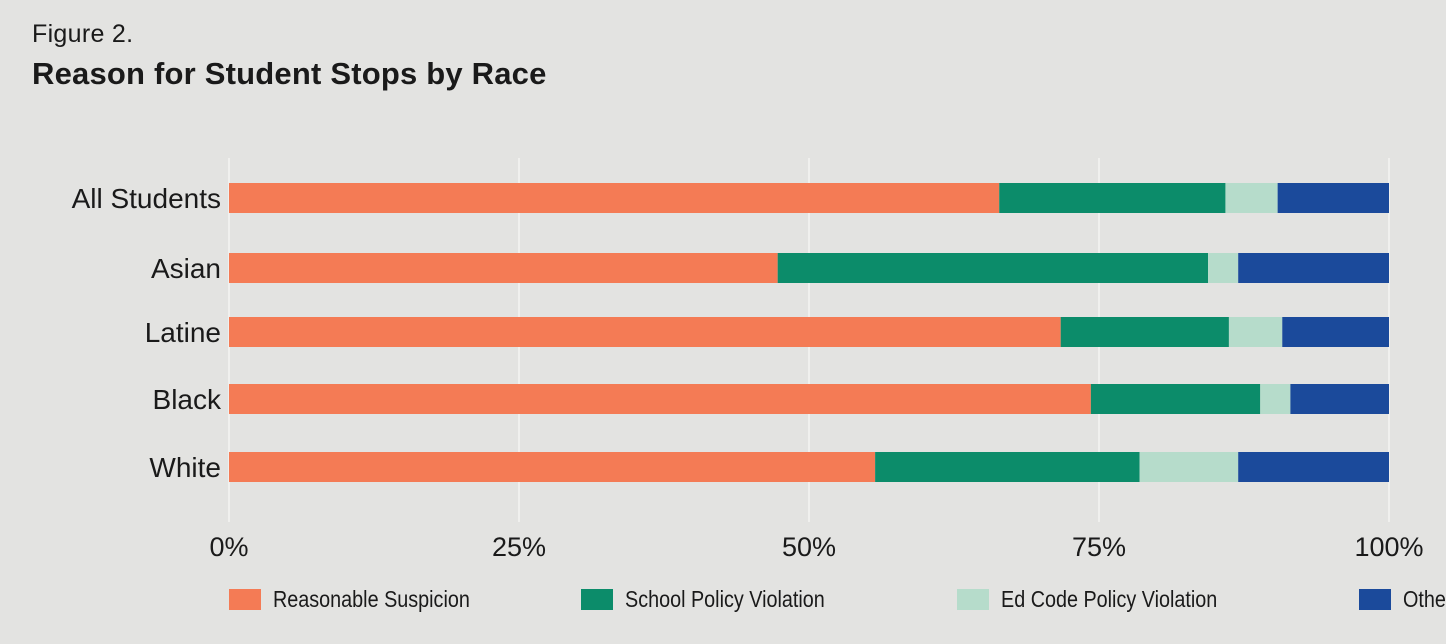 The image size is (1446, 644). I want to click on legend-label-1: School Policy Violation, so click(725, 599).